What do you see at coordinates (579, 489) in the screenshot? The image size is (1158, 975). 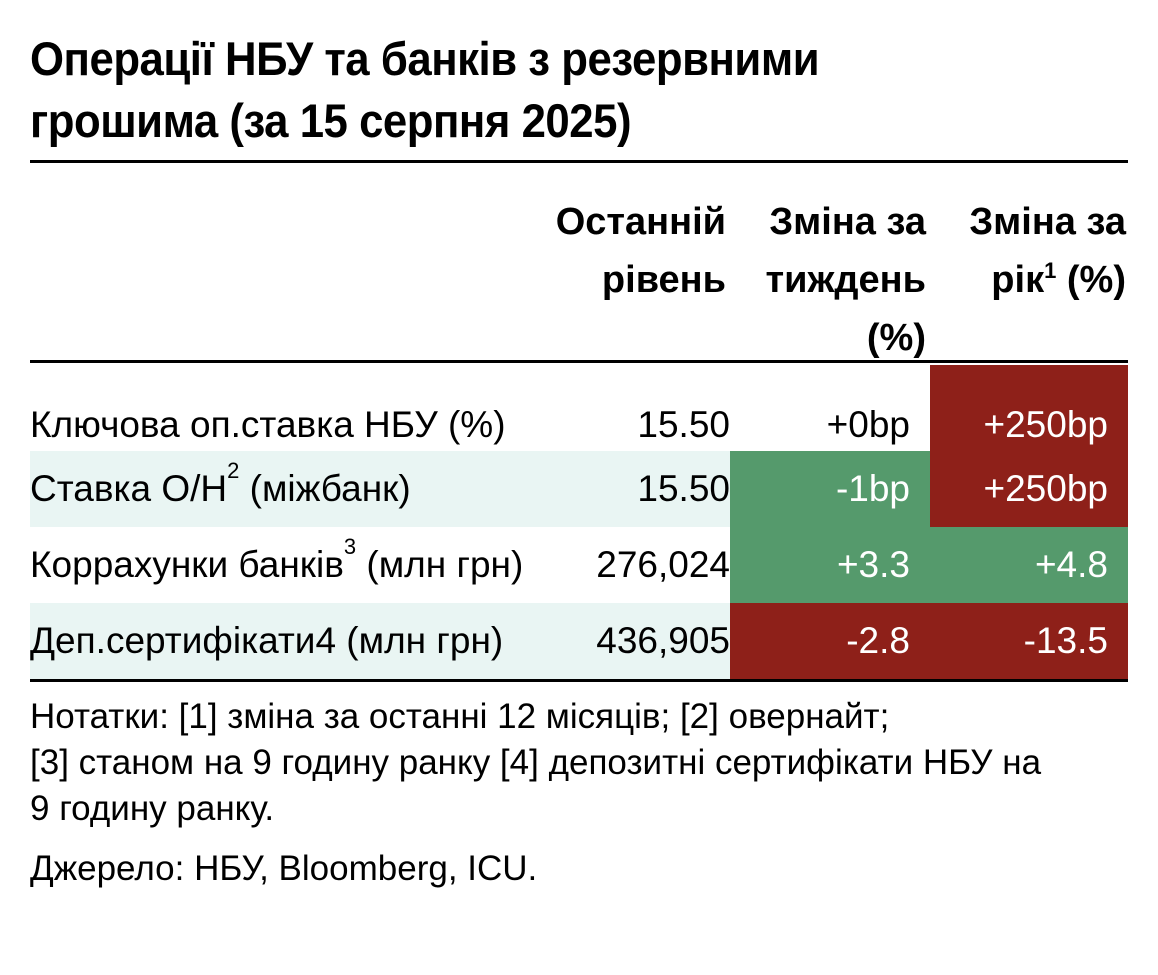 I see `table-row: Ставка О/Н2 (міжбанк) 15.50 -1bp +250bp` at bounding box center [579, 489].